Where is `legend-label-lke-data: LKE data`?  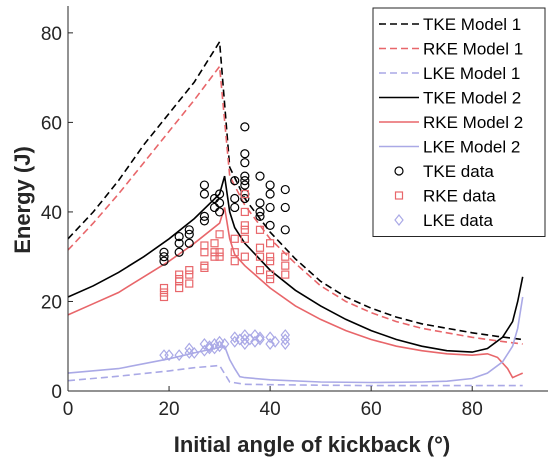
legend-label-lke-data: LKE data is located at coordinates (458, 220).